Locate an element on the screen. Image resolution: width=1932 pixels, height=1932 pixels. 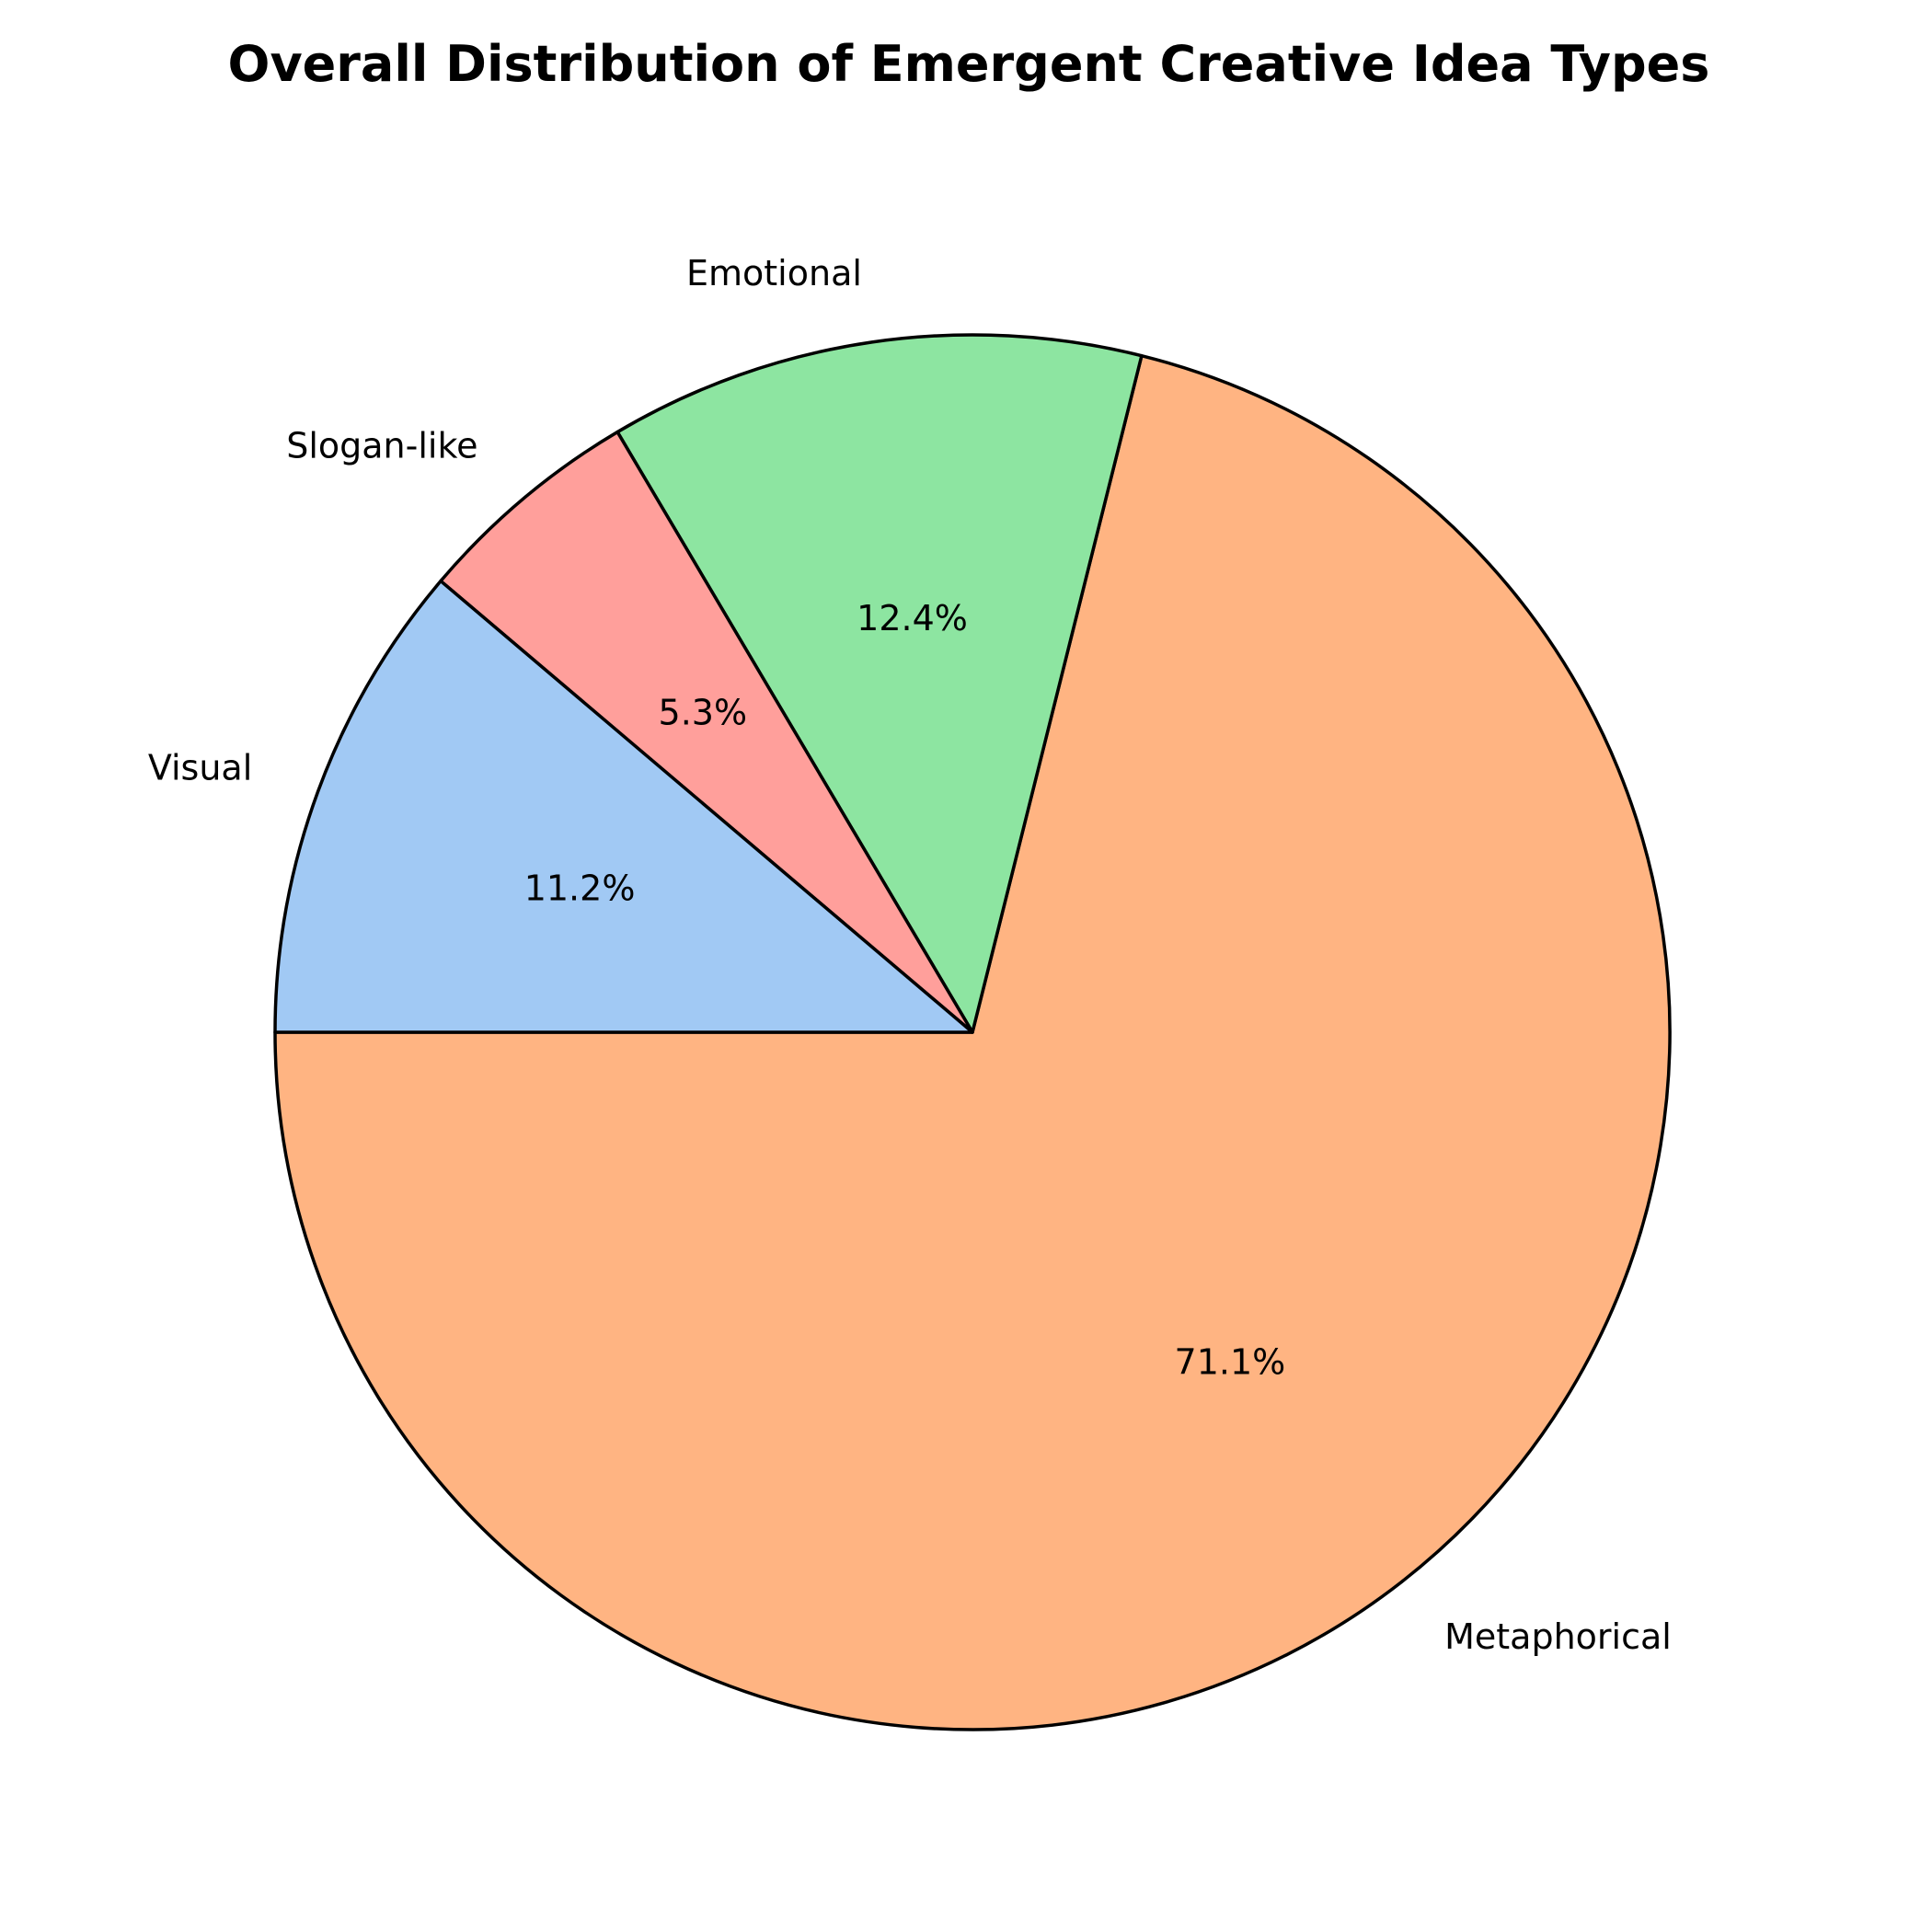
pie-slice-emotional is located at coordinates (879, 683).